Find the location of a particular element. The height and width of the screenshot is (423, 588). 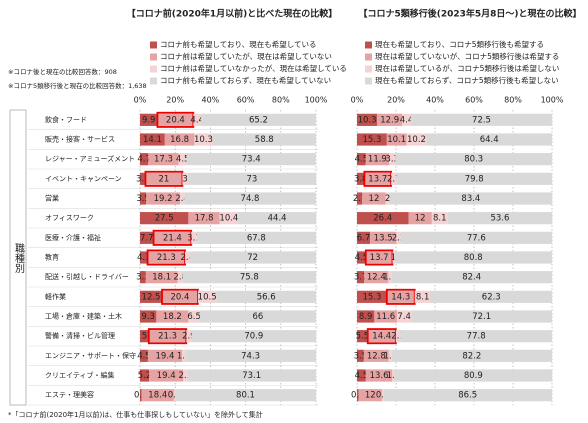

category-label: 販売・接客・サービス is located at coordinates (80, 139).